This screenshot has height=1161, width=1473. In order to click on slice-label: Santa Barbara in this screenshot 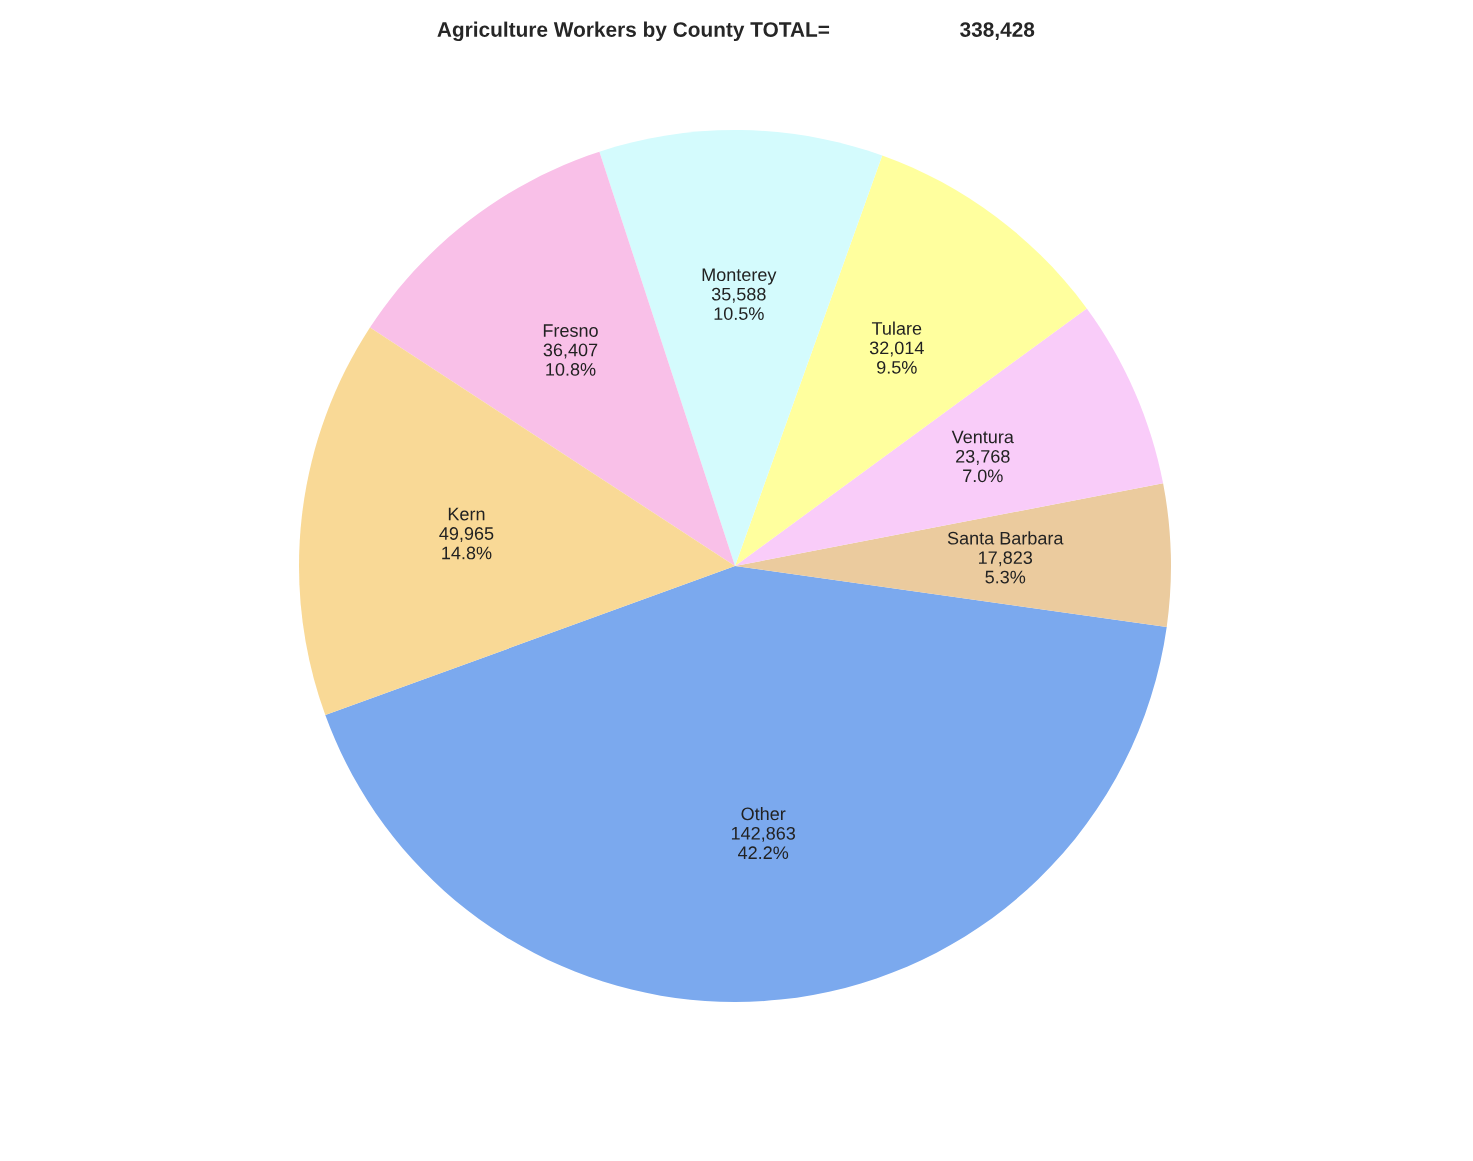, I will do `click(1005, 538)`.